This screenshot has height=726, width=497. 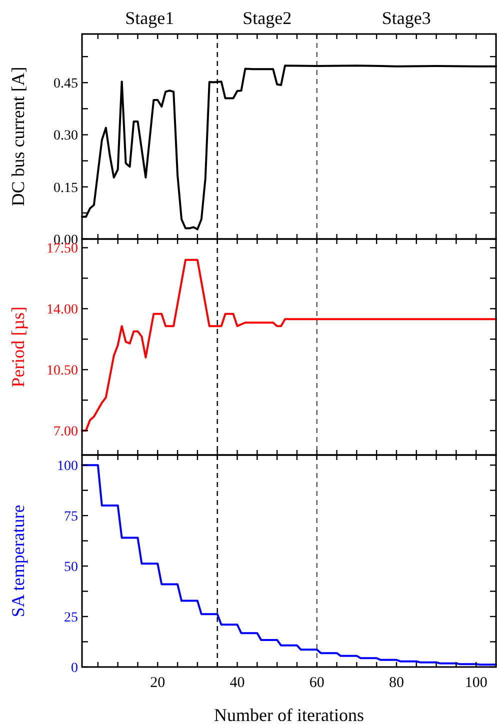 I want to click on x-tick-label: 60, so click(x=316, y=683).